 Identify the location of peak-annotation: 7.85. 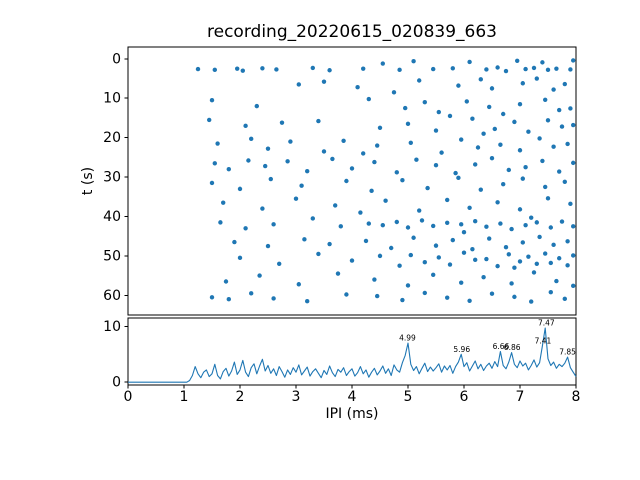
(567, 352).